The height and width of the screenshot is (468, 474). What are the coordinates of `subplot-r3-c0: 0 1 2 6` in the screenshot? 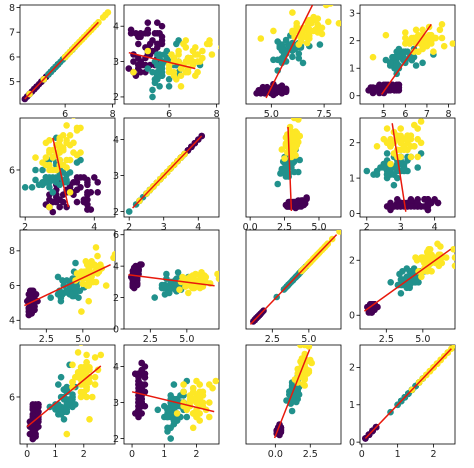 It's located at (62, 402).